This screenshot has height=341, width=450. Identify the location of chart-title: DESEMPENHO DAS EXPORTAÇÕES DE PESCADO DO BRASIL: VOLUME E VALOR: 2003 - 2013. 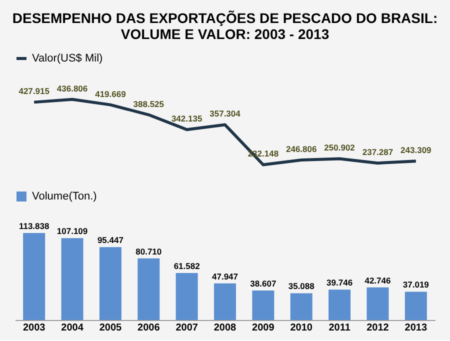
(225, 26).